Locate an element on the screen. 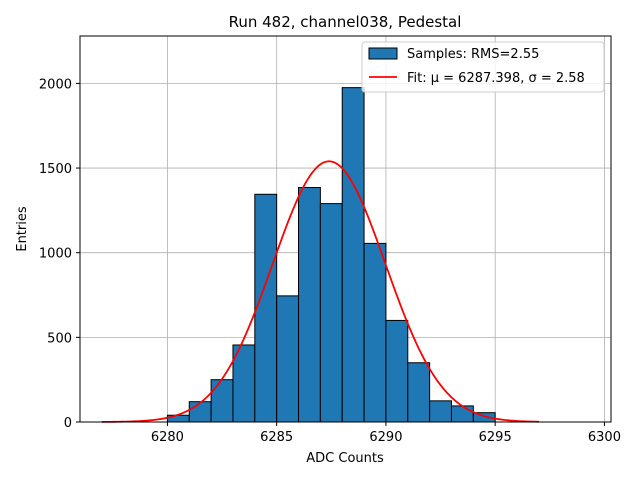  legend-swatch-samples is located at coordinates (383, 53).